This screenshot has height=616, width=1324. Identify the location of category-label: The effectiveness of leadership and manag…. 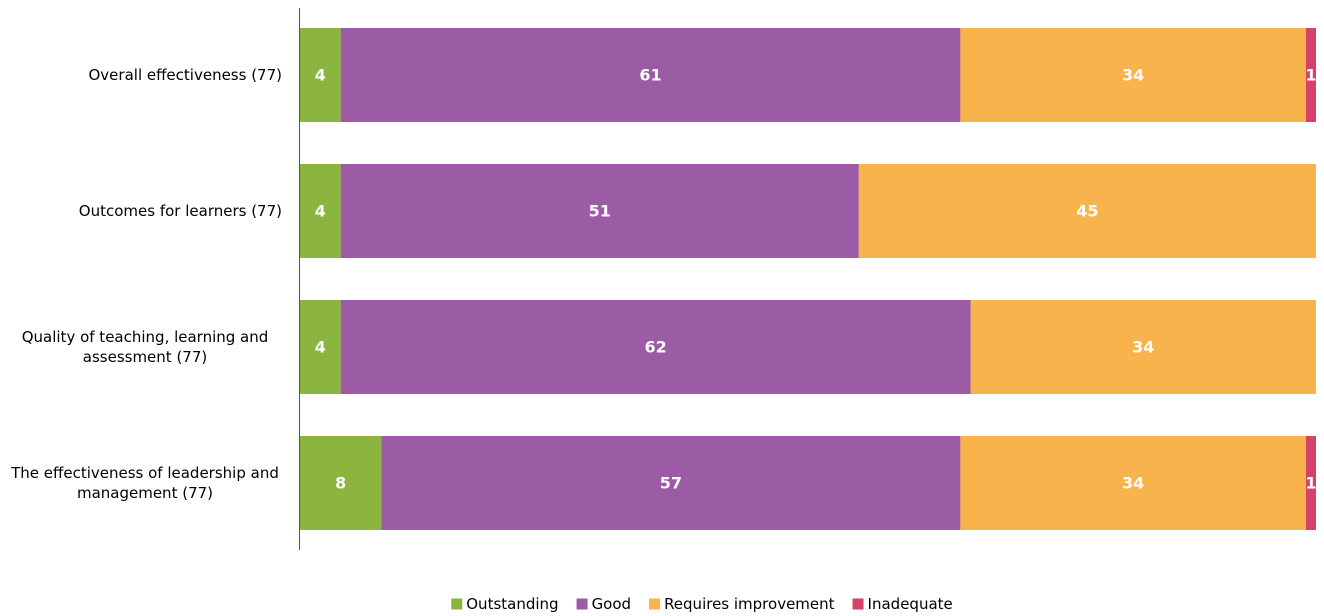
(144, 483).